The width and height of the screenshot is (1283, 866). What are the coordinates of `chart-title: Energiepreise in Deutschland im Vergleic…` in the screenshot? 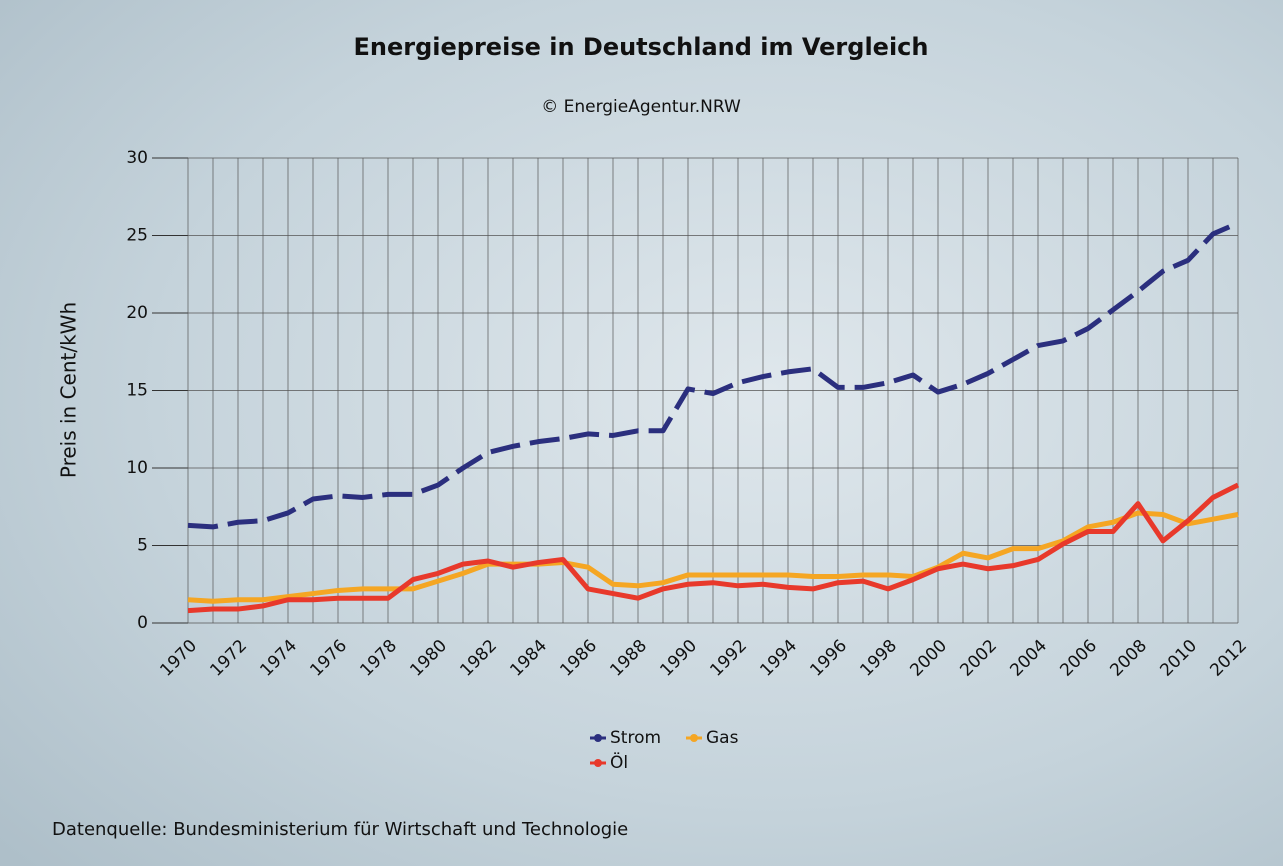 It's located at (641, 47).